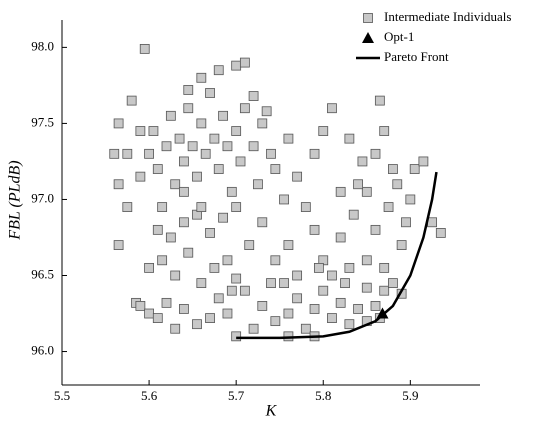 The height and width of the screenshot is (425, 550). What do you see at coordinates (62, 395) in the screenshot?
I see `x-tick-label: 5.5` at bounding box center [62, 395].